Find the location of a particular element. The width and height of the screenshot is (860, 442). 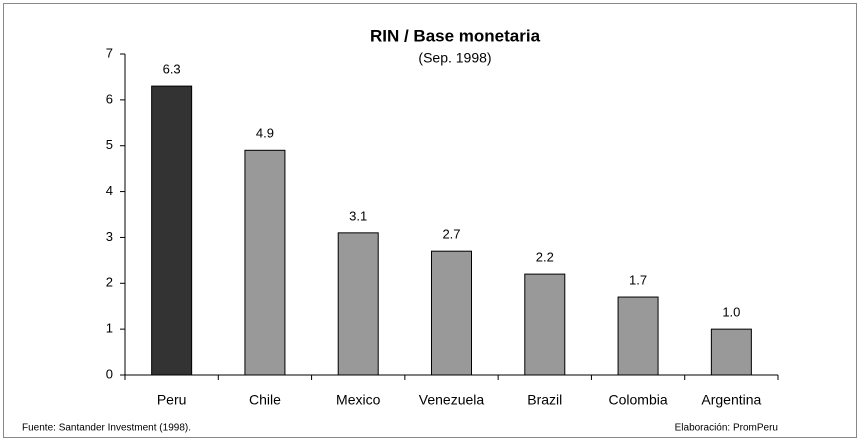

y-tick-label: 3 is located at coordinates (109, 236).